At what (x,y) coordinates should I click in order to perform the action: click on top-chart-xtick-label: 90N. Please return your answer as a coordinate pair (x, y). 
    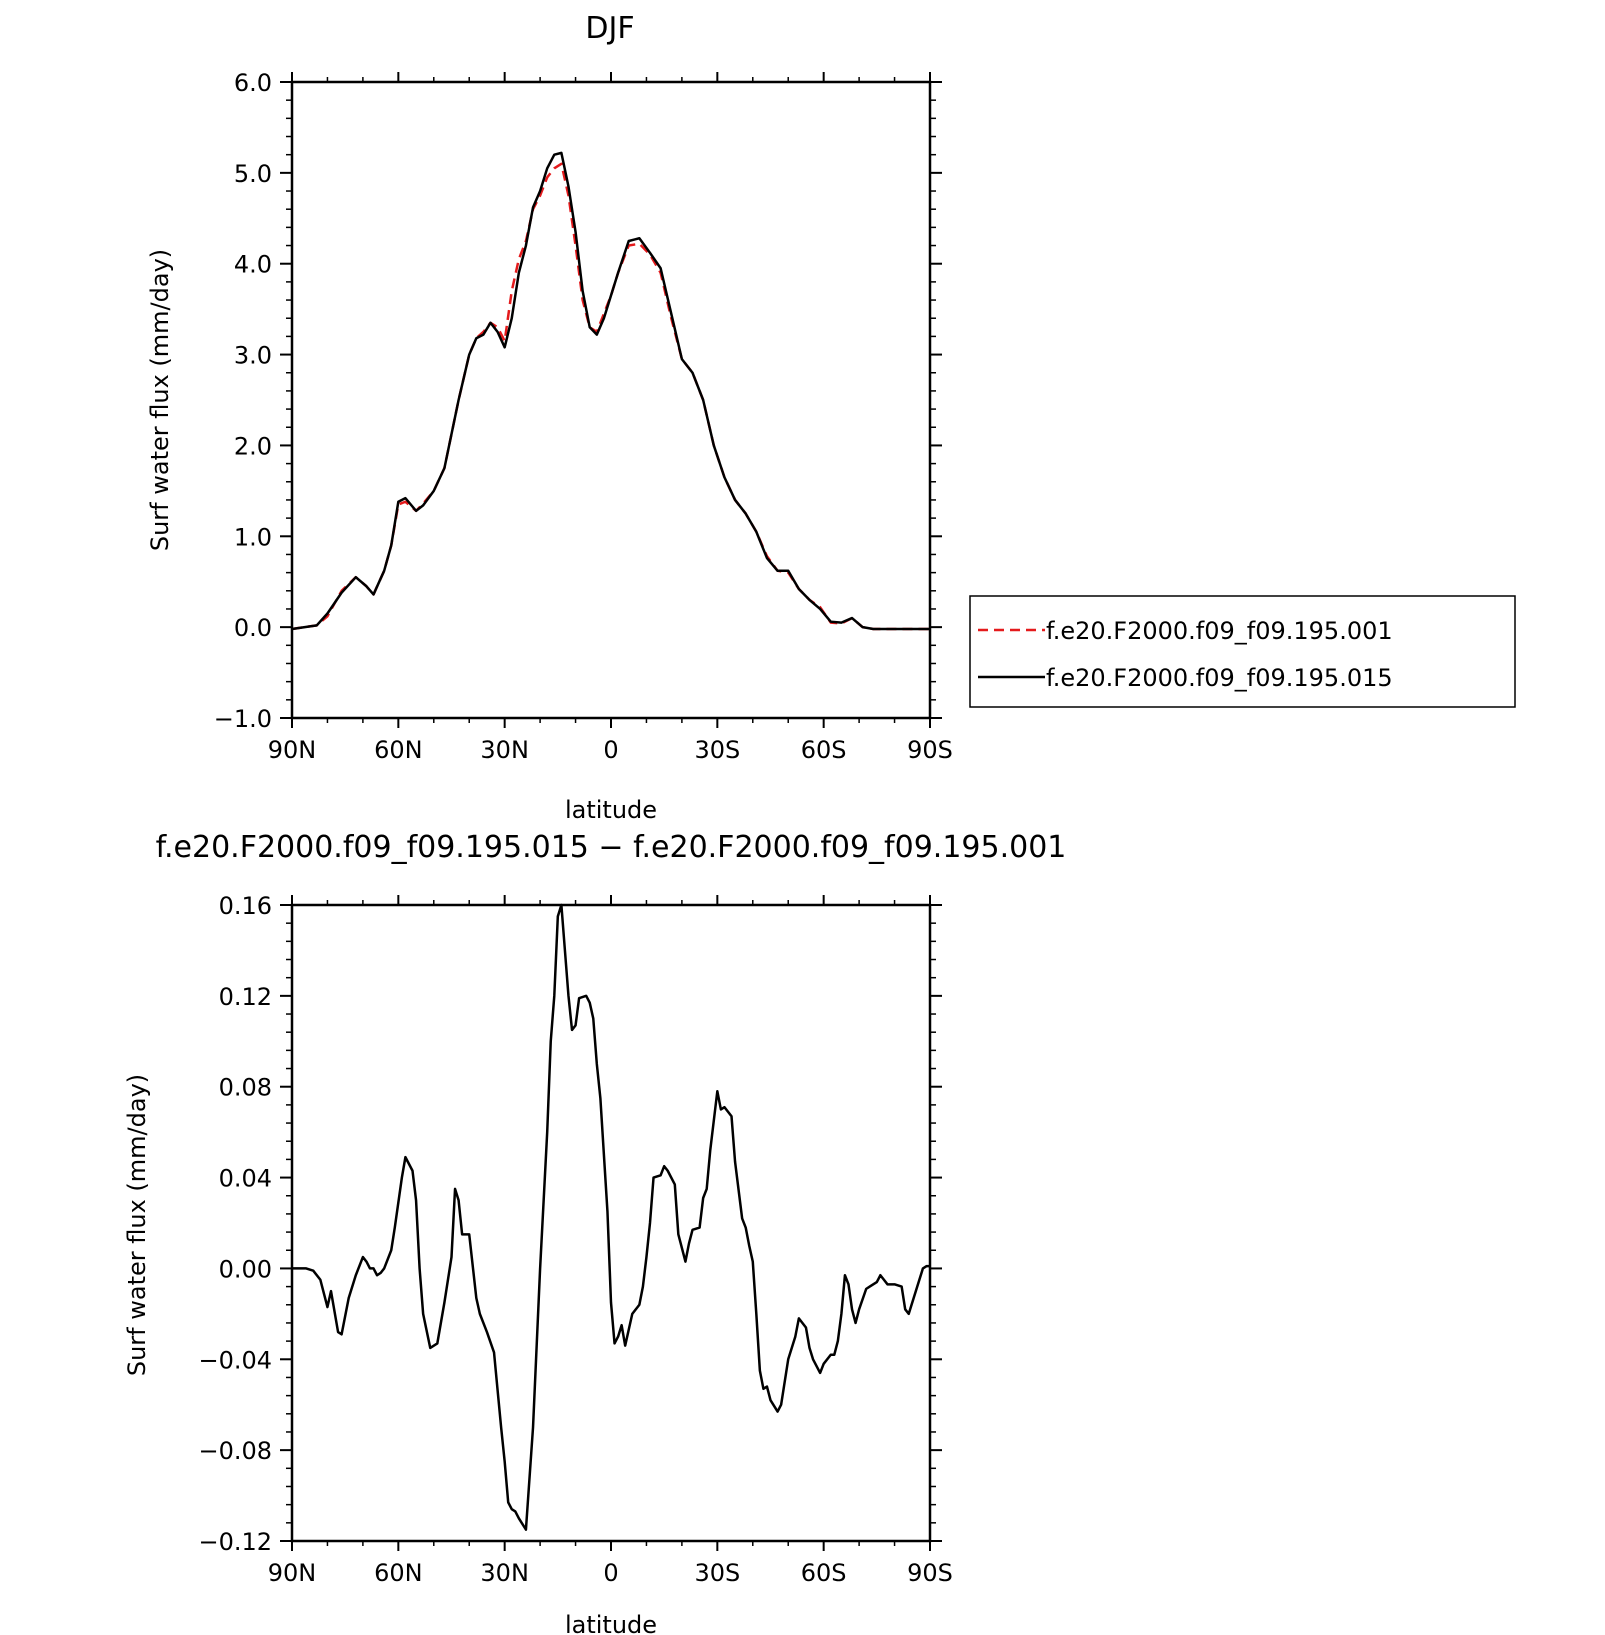
    Looking at the image, I should click on (292, 750).